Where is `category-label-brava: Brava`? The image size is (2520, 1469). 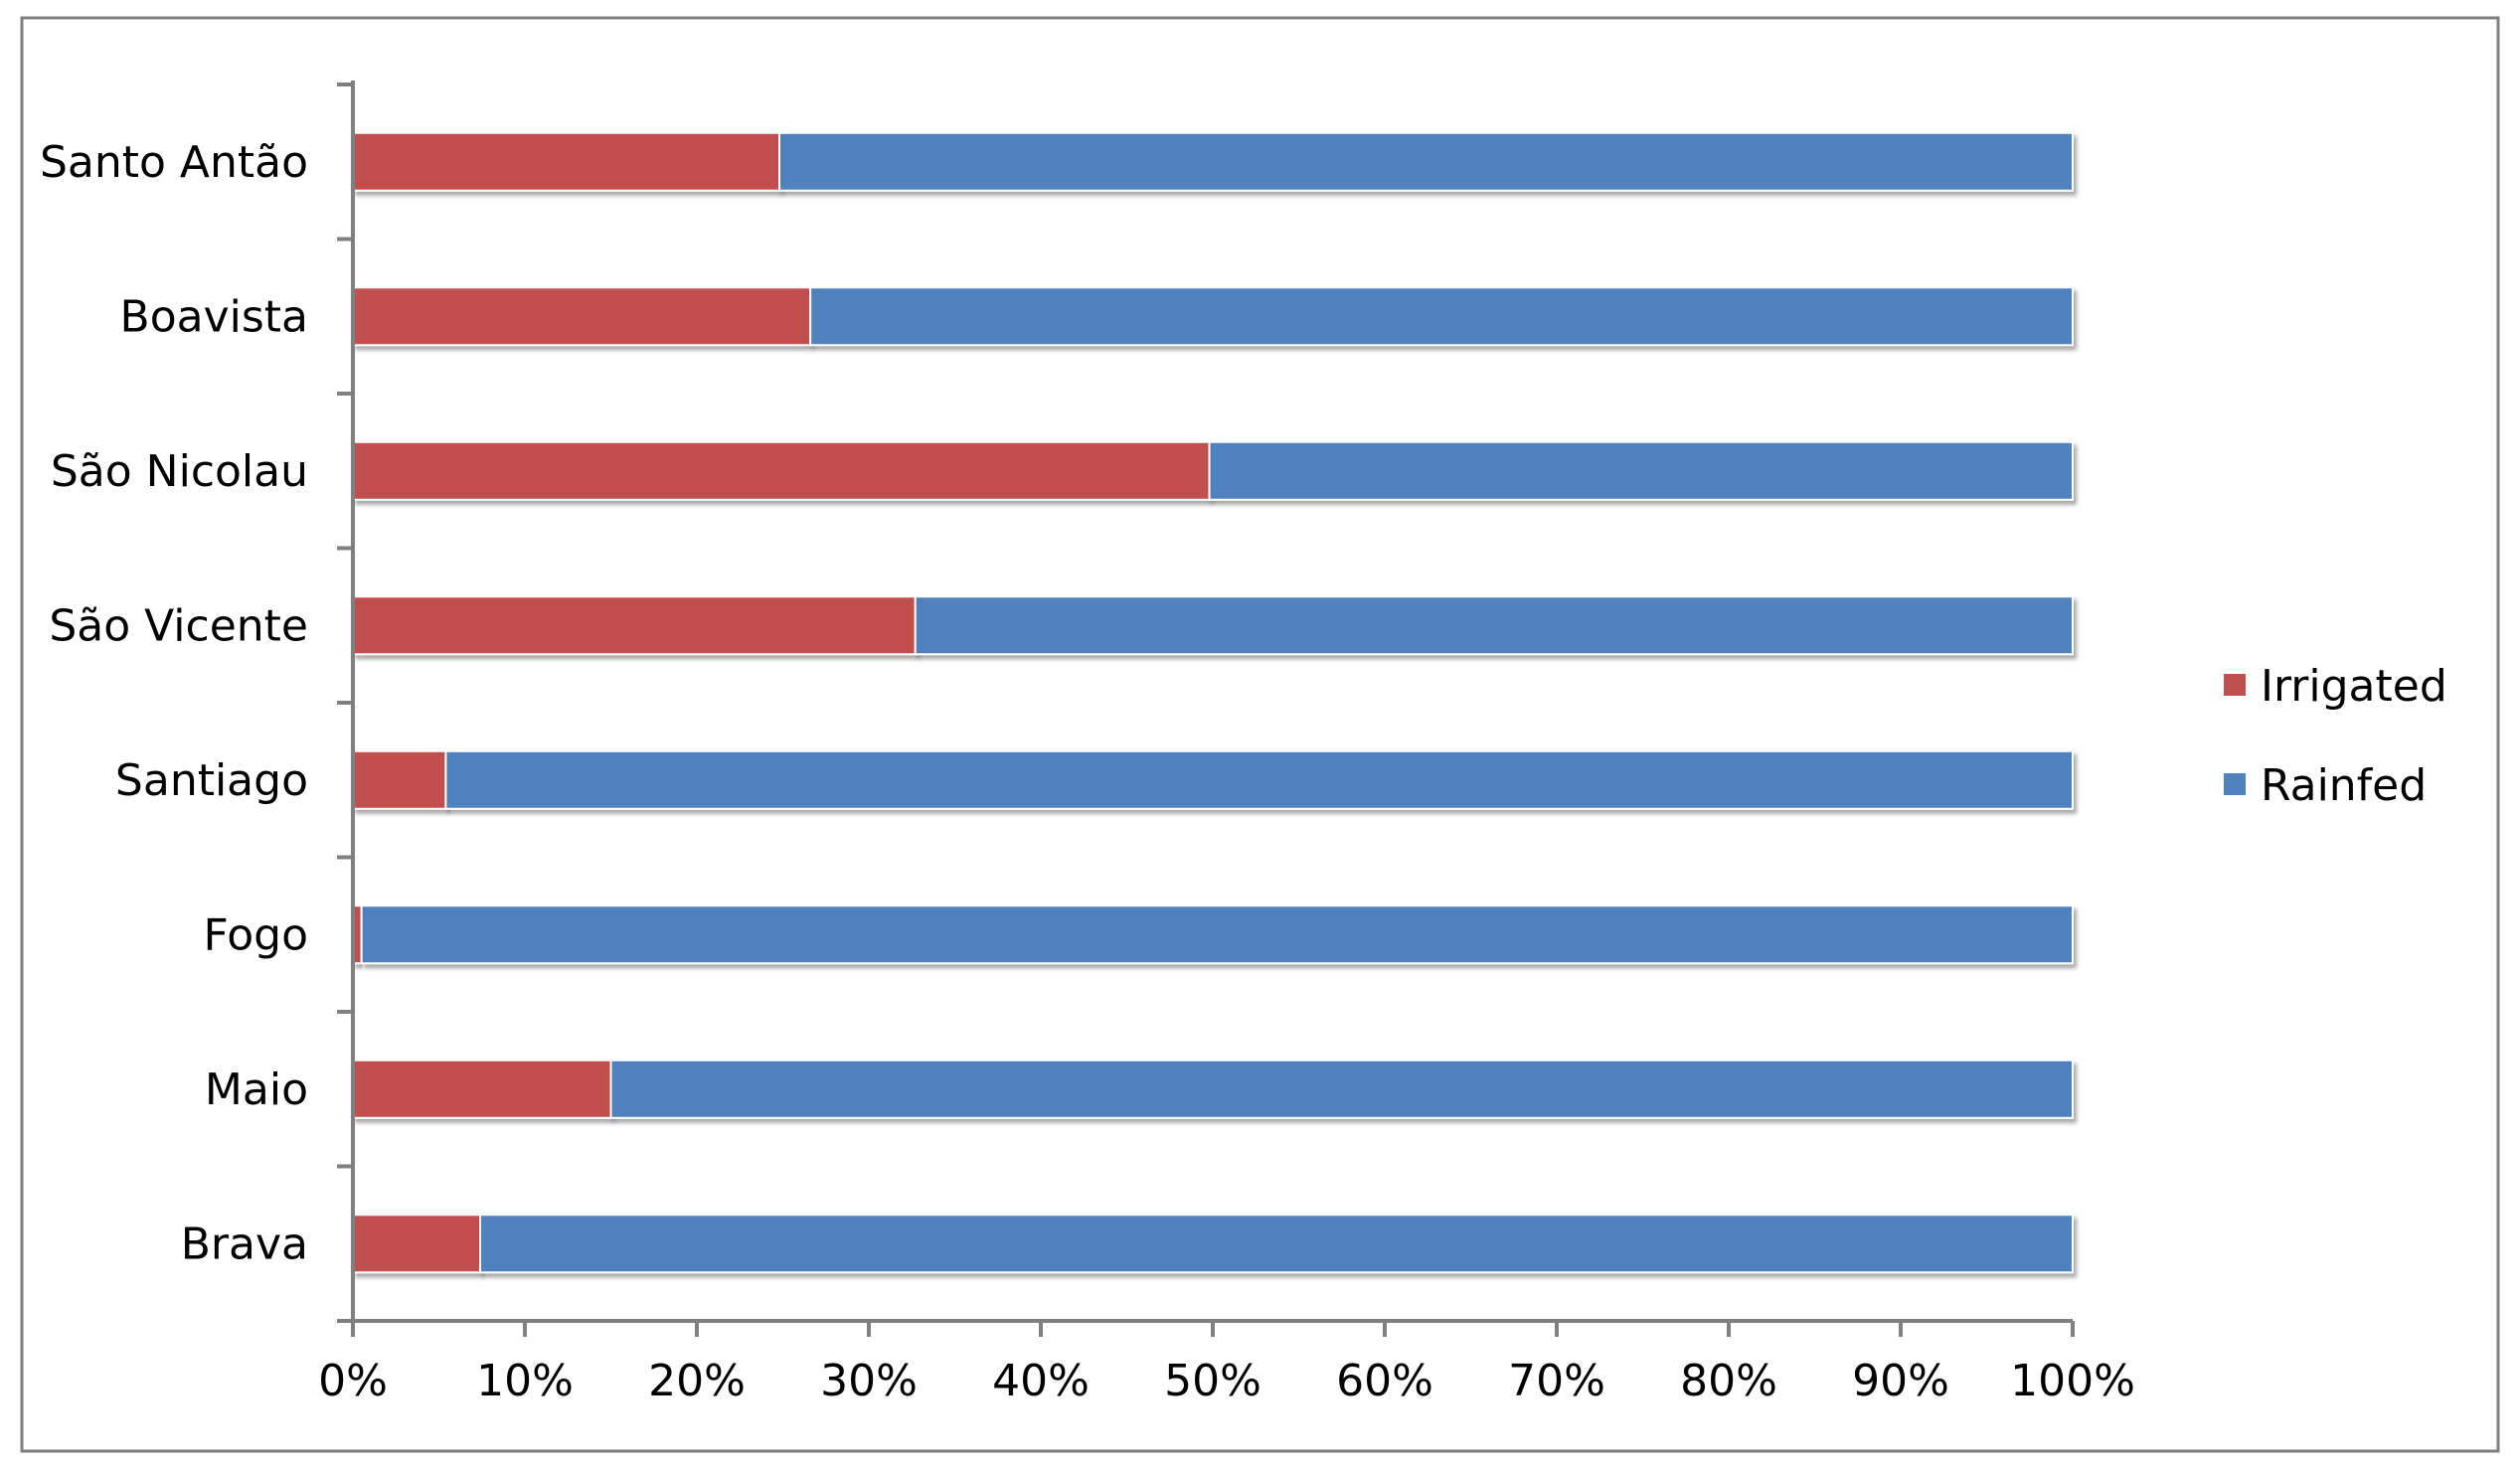 category-label-brava: Brava is located at coordinates (244, 1244).